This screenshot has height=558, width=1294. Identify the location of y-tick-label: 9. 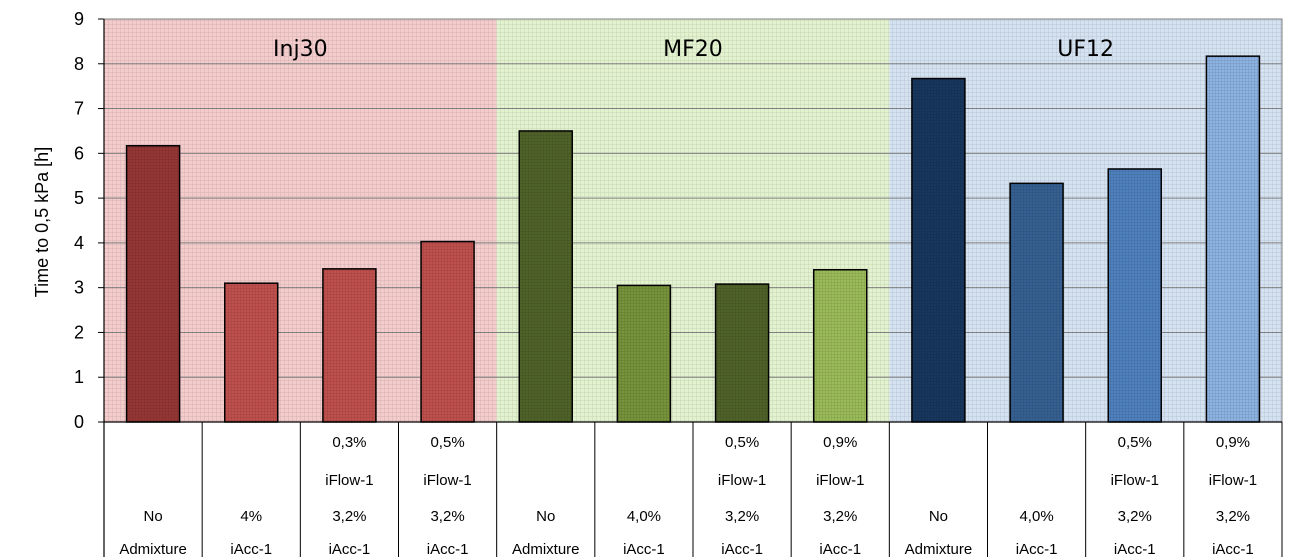
(79, 19).